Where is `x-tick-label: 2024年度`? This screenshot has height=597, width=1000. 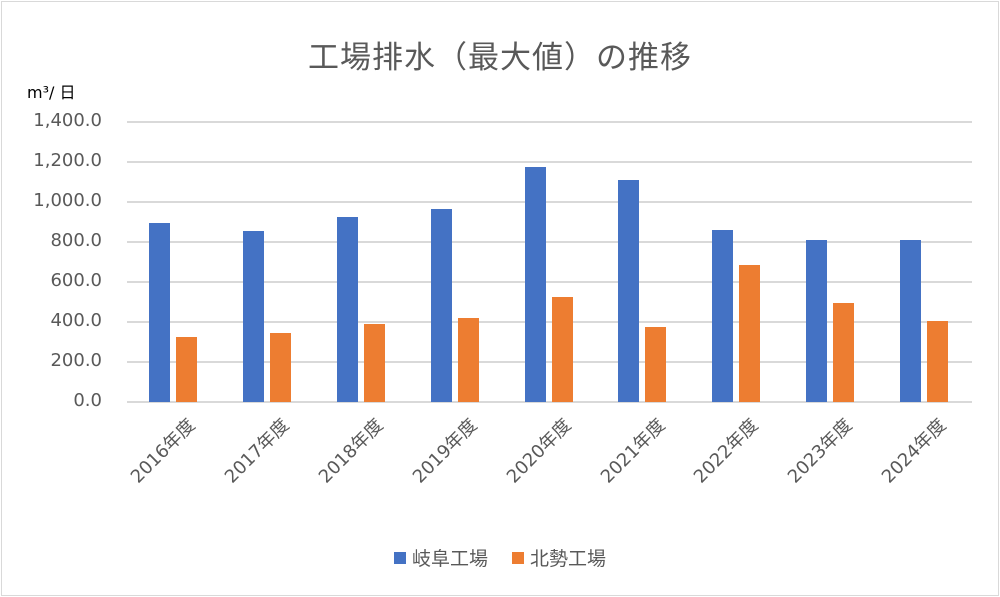
x-tick-label: 2024年度 is located at coordinates (914, 451).